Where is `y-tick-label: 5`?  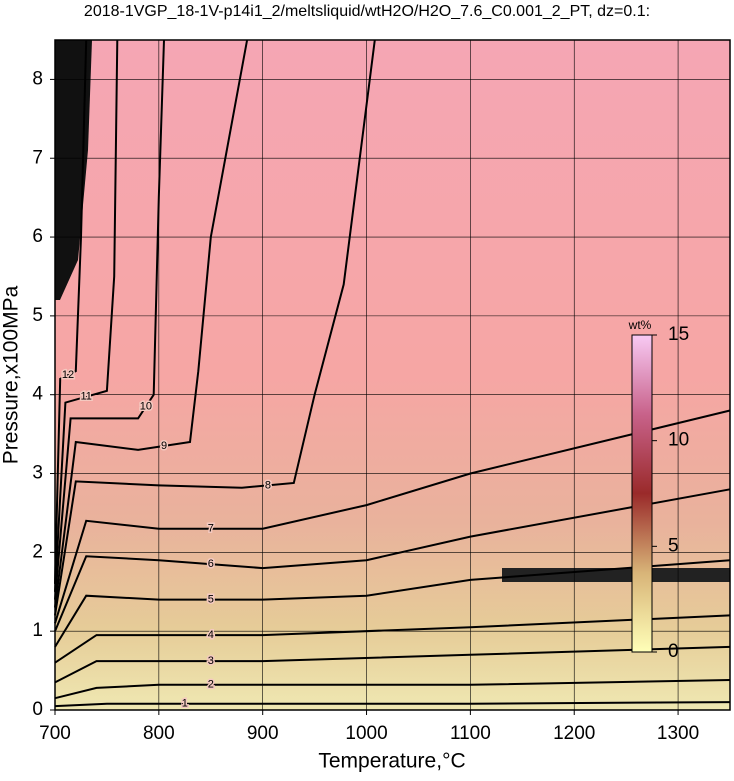 y-tick-label: 5 is located at coordinates (37, 315).